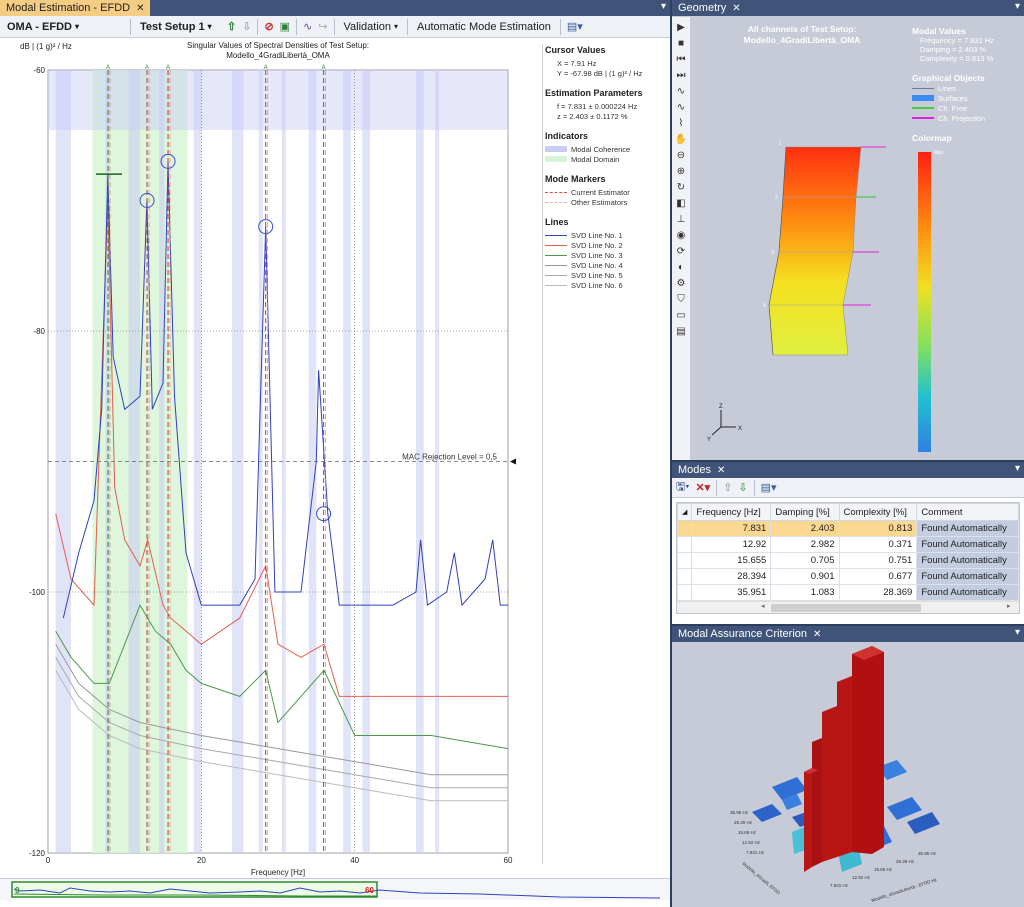 The height and width of the screenshot is (907, 1024). I want to click on test-setup-select: Test Setup 1 ▾, so click(179, 27).